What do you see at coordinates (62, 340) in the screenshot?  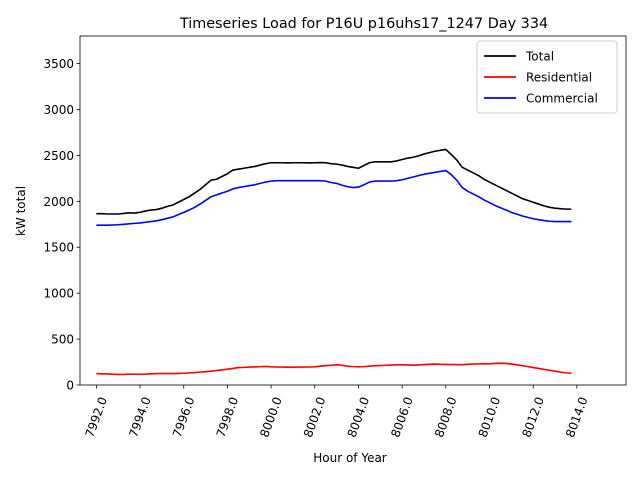 I see `y-tick-label: 500` at bounding box center [62, 340].